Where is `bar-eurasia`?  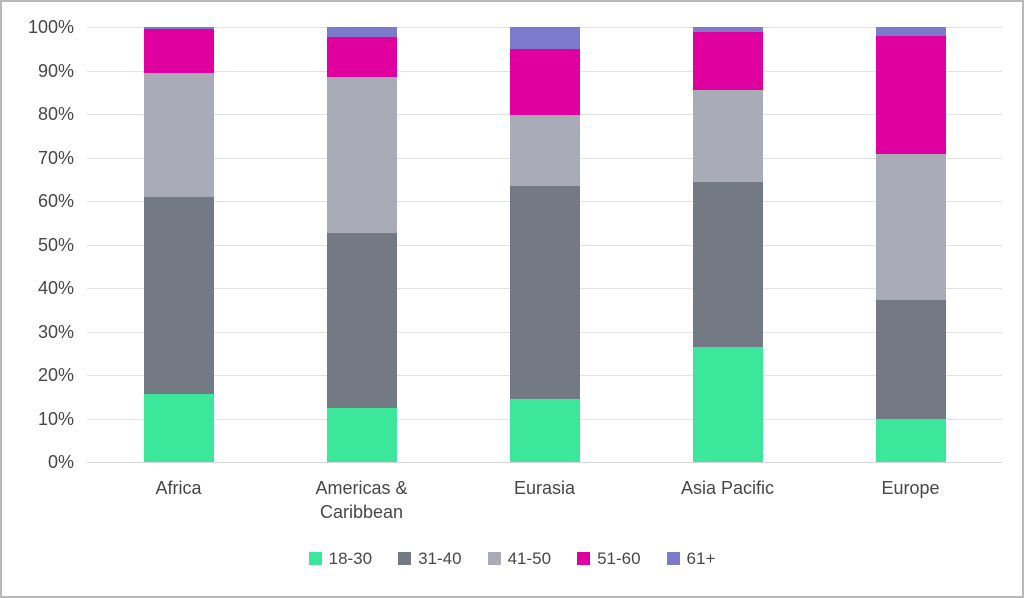 bar-eurasia is located at coordinates (544, 244).